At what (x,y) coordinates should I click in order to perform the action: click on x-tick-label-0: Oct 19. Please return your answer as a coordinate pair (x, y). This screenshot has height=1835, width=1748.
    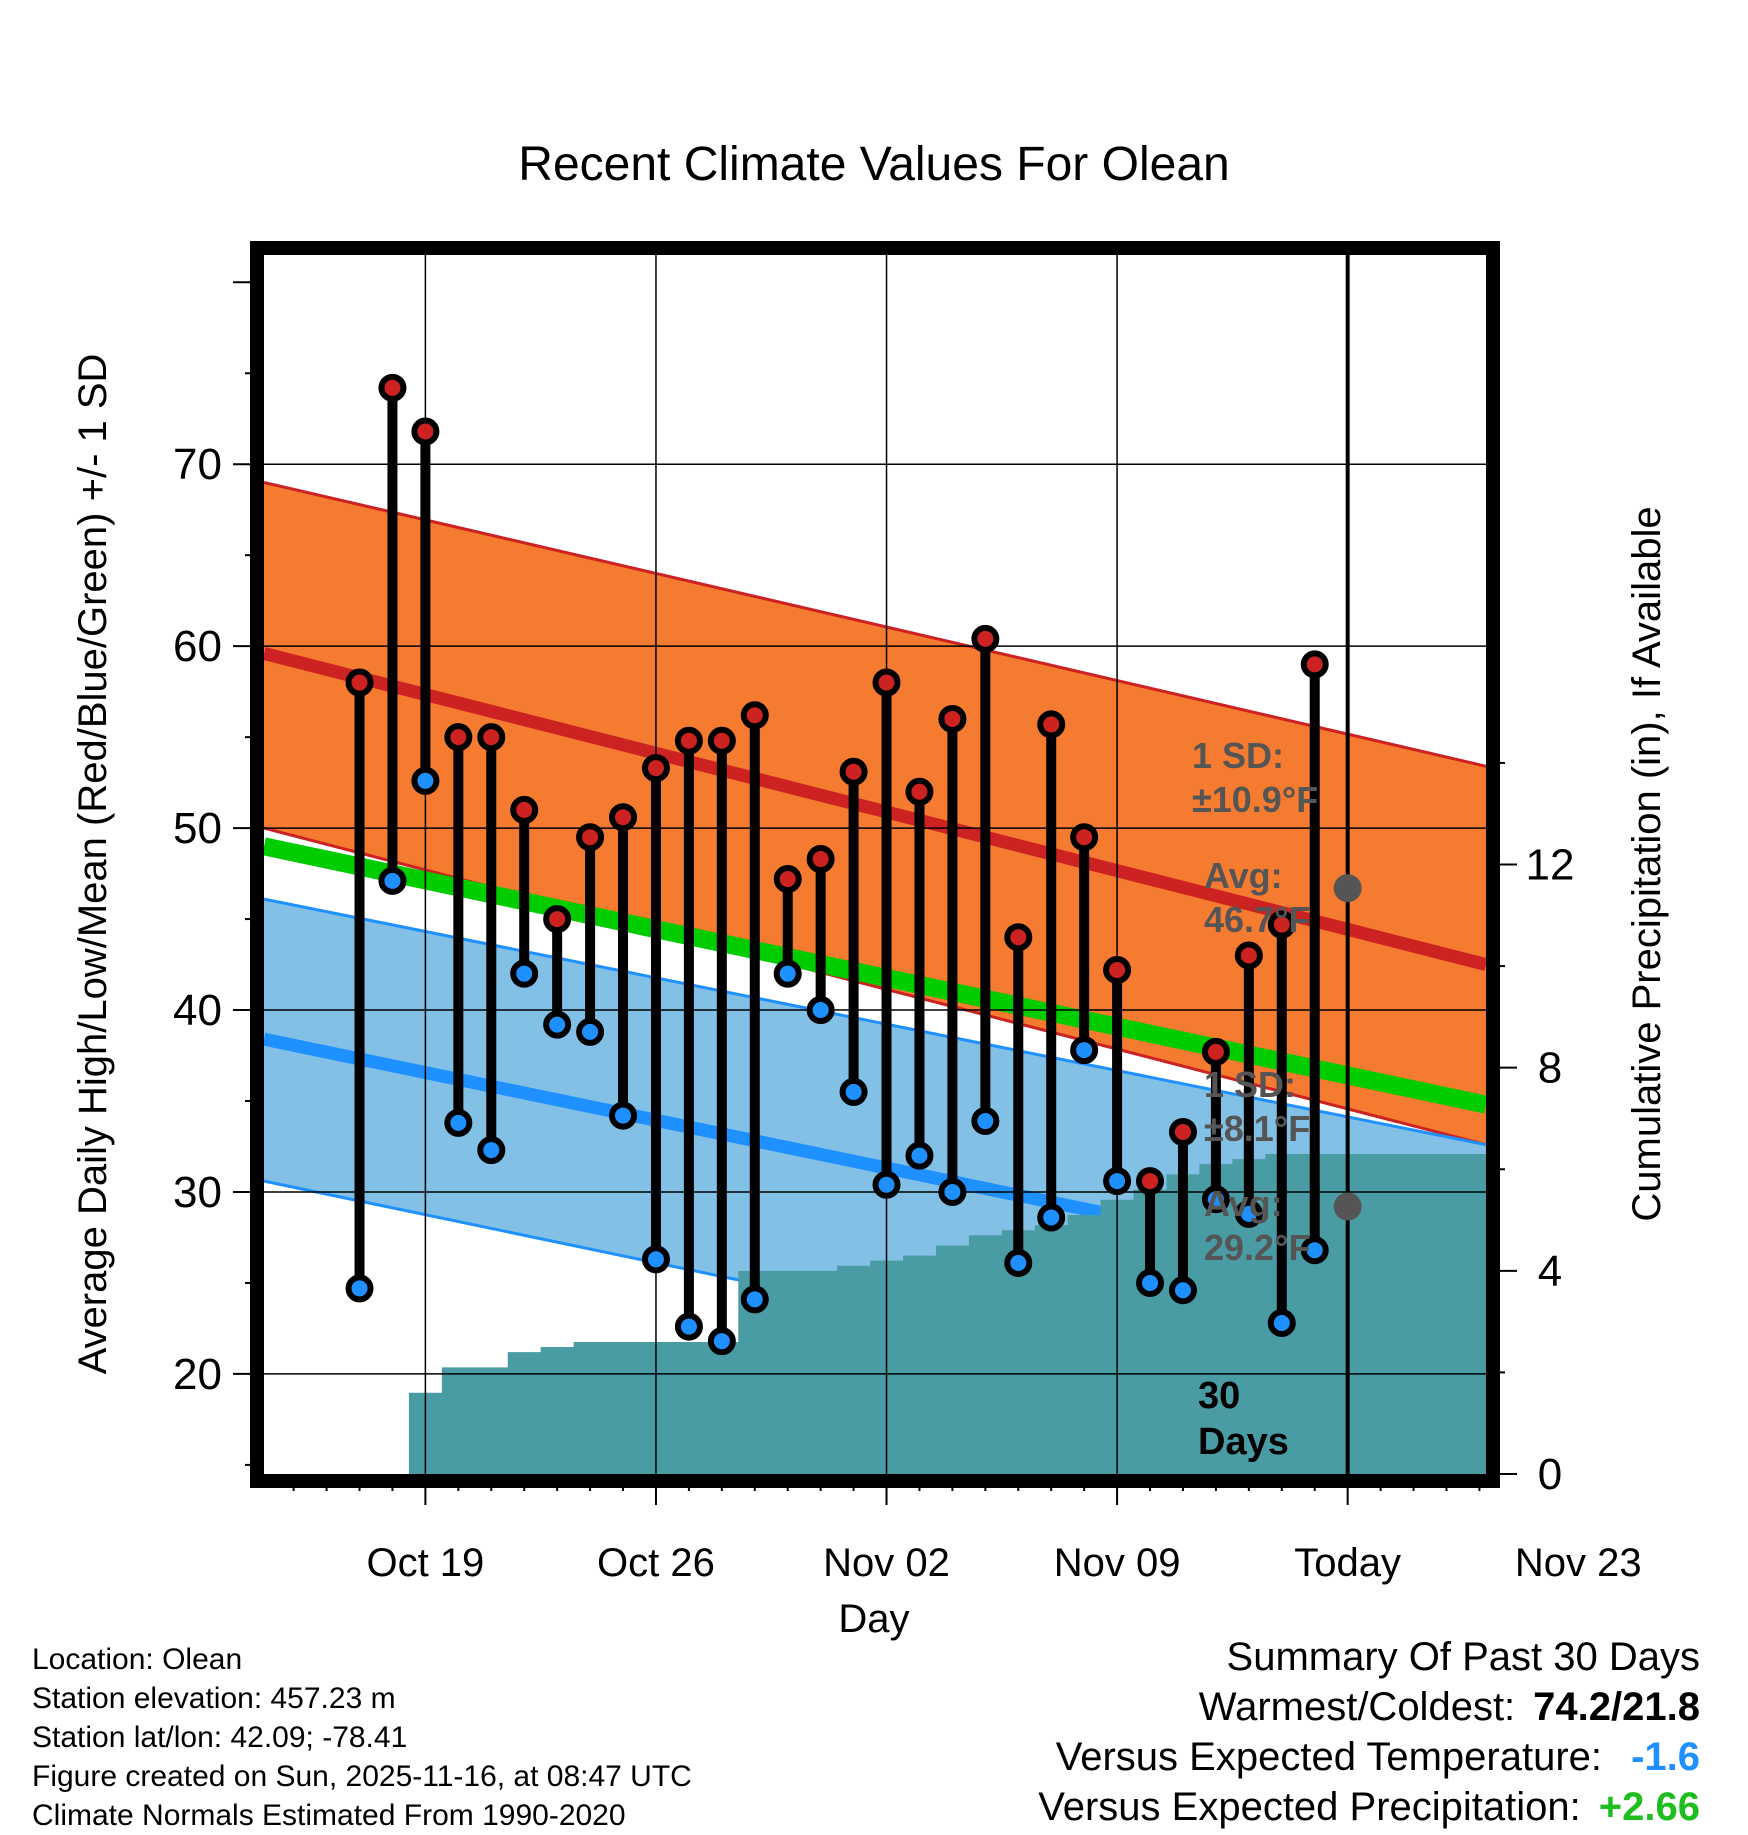
    Looking at the image, I should click on (425, 1563).